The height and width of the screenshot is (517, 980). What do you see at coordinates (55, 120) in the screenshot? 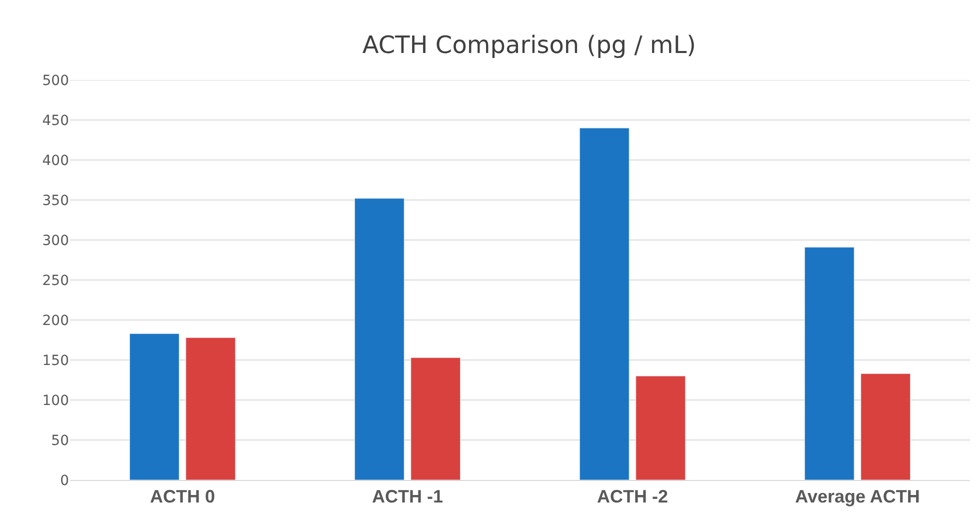
I see `y-tick-label: 450` at bounding box center [55, 120].